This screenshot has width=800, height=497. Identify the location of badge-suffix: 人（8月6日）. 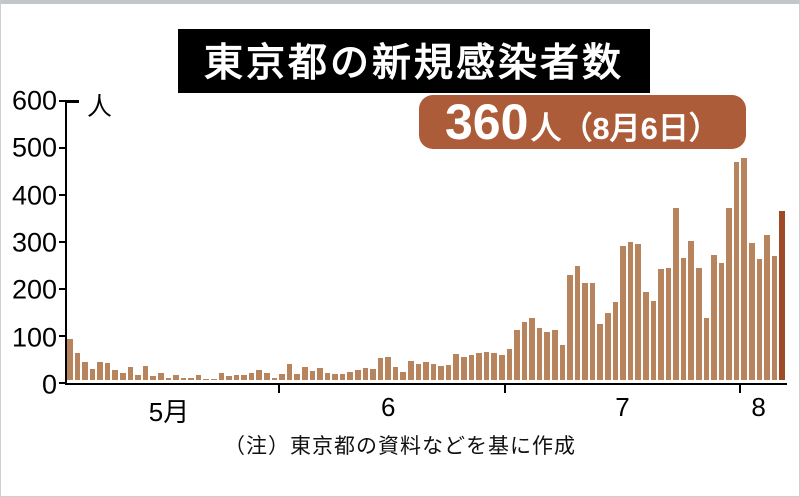
(625, 128).